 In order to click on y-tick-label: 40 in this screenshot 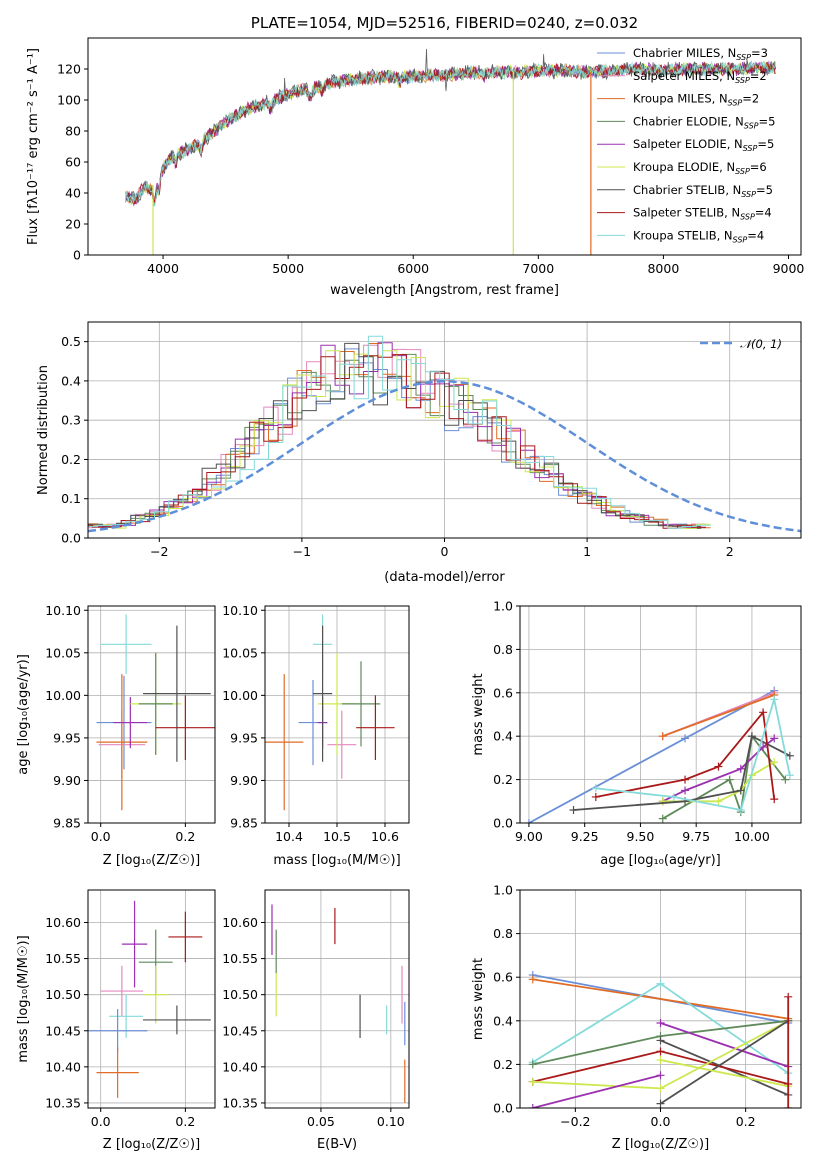, I will do `click(73, 193)`.